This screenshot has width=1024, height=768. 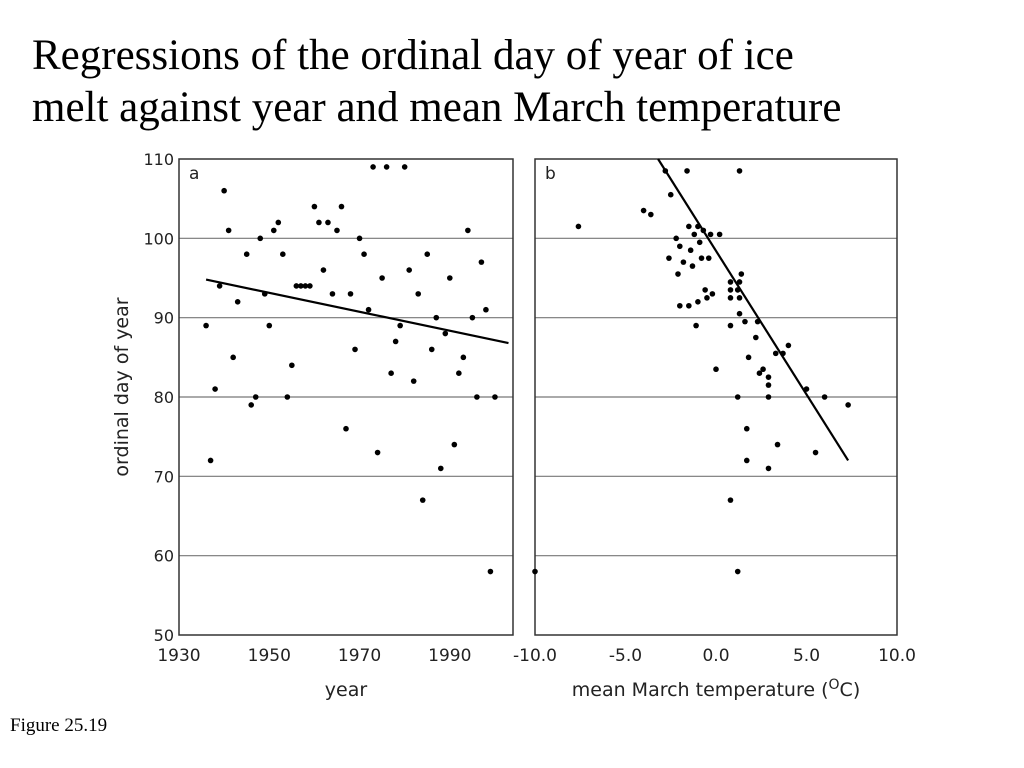 What do you see at coordinates (164, 318) in the screenshot?
I see `panel-a-ytick-label-90: 90` at bounding box center [164, 318].